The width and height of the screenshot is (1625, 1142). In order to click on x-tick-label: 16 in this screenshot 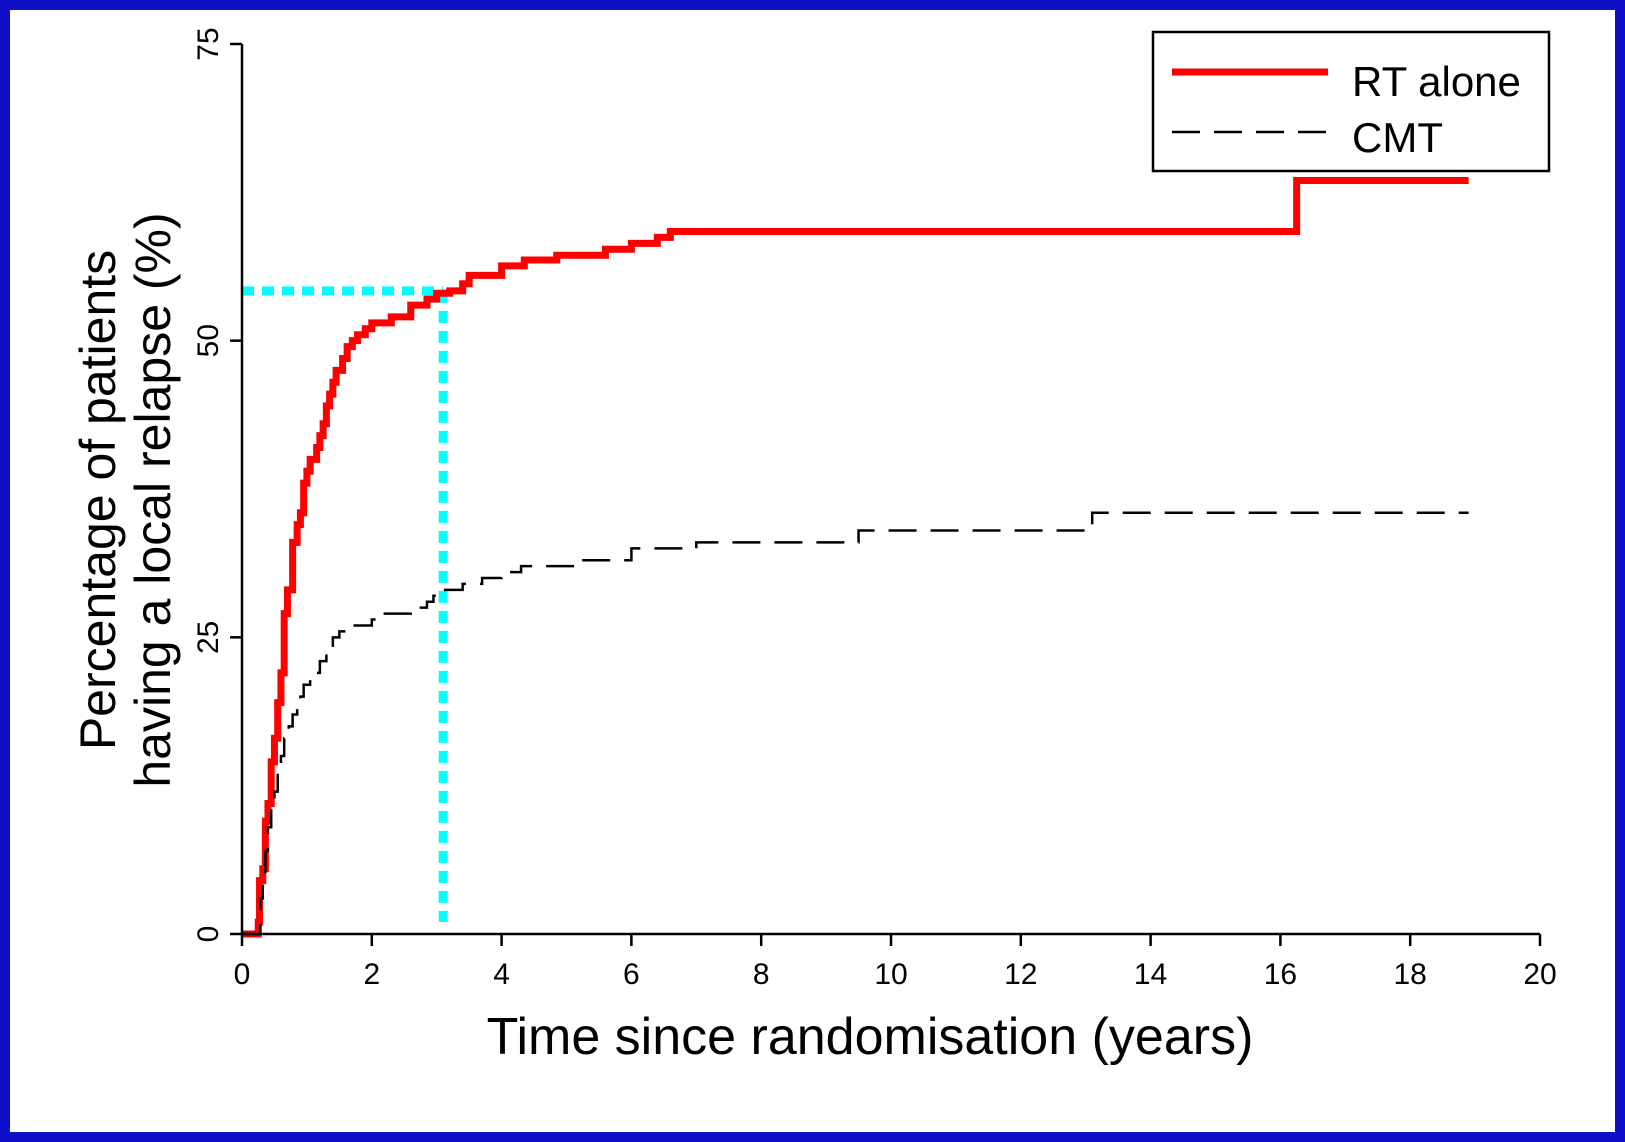, I will do `click(1280, 974)`.